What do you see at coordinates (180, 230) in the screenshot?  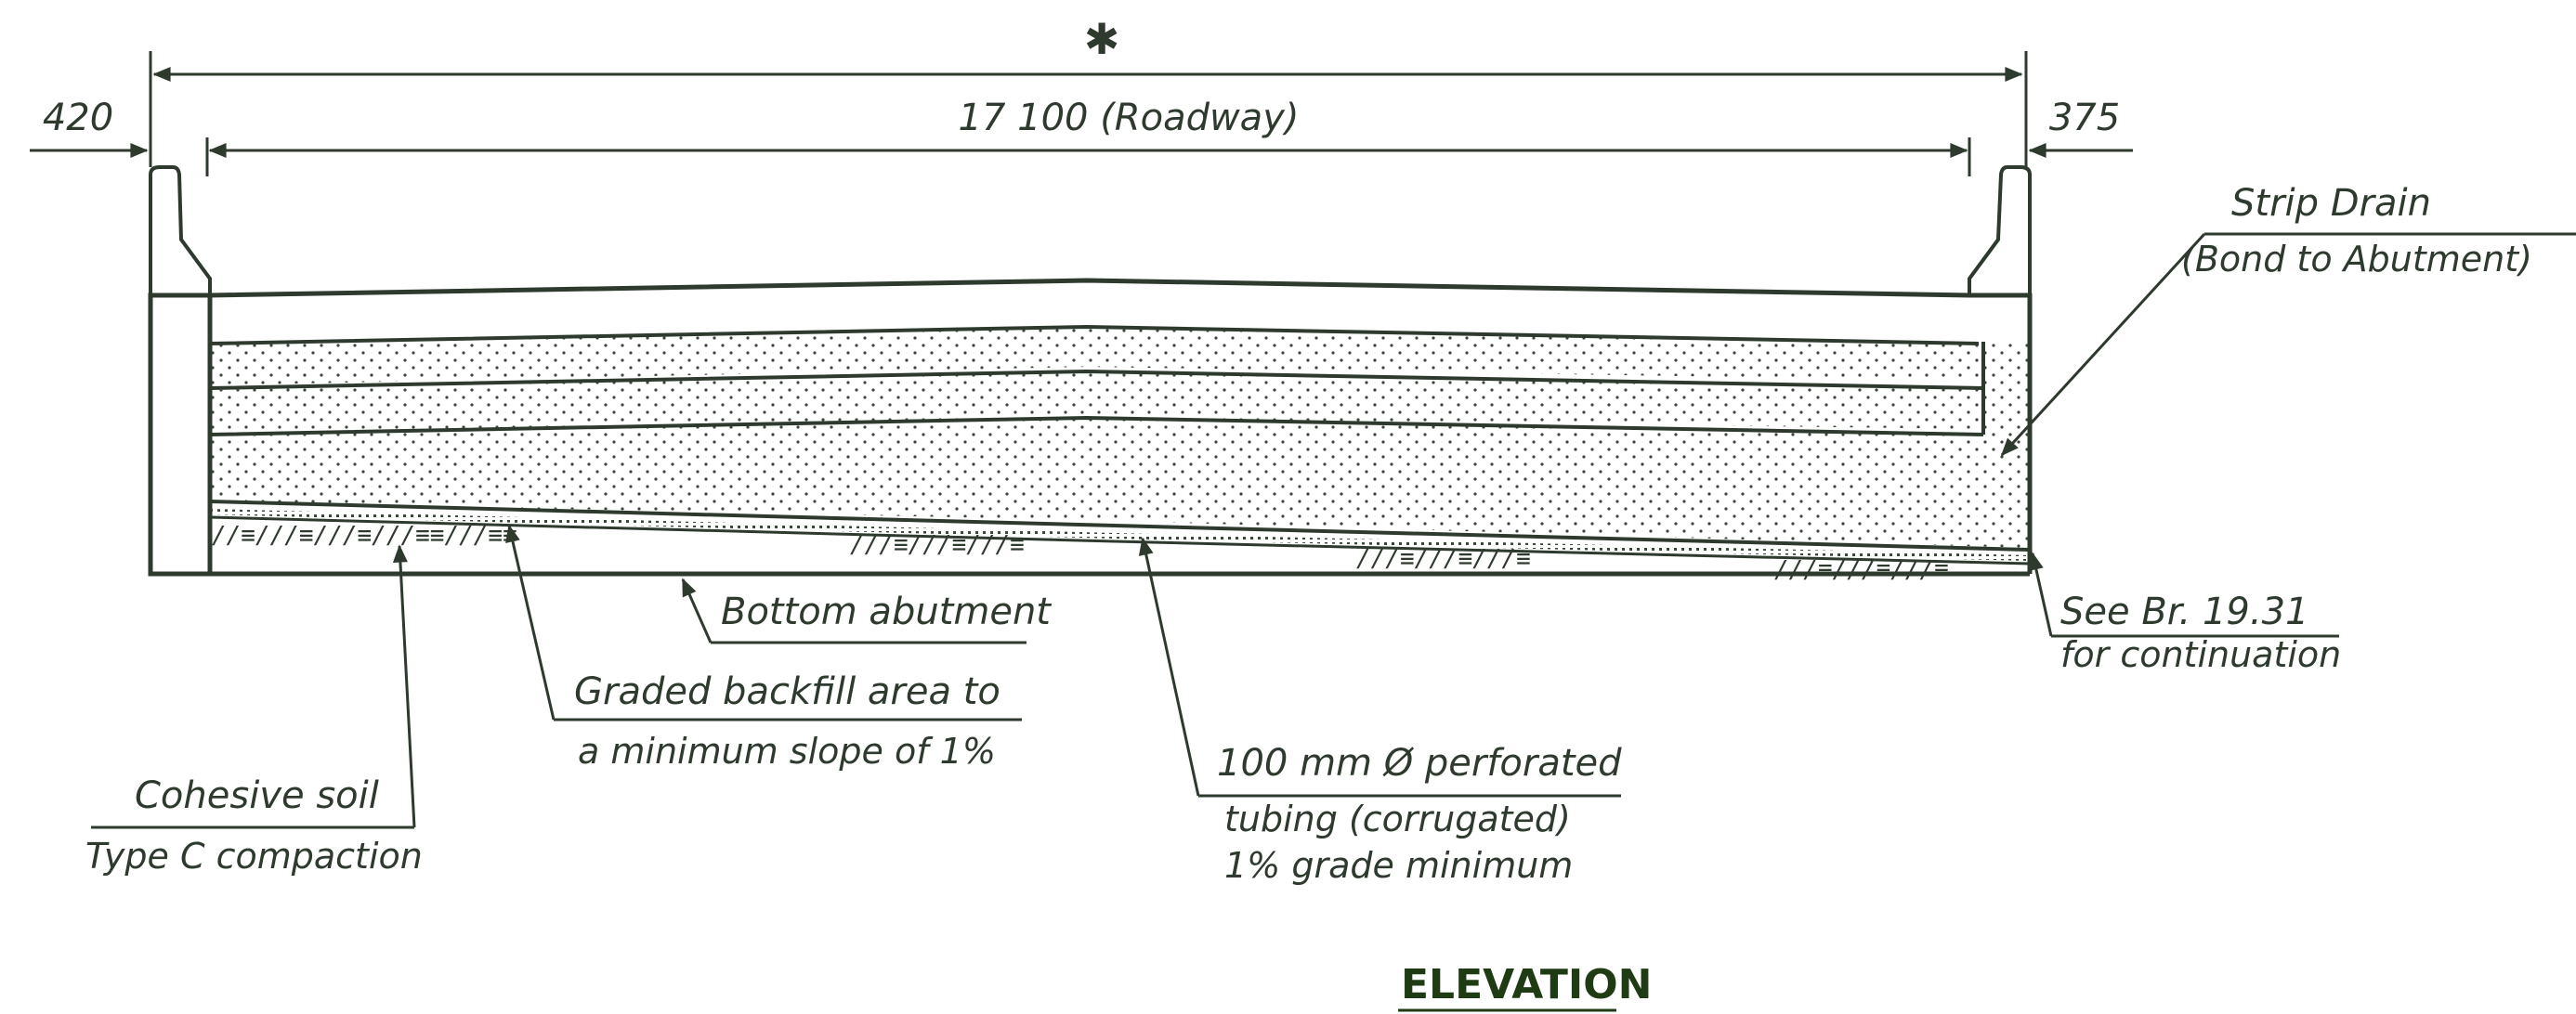 I see `left-barrier` at bounding box center [180, 230].